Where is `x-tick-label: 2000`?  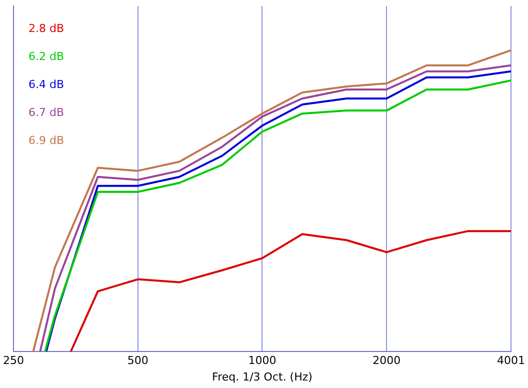 x-tick-label: 2000 is located at coordinates (386, 361).